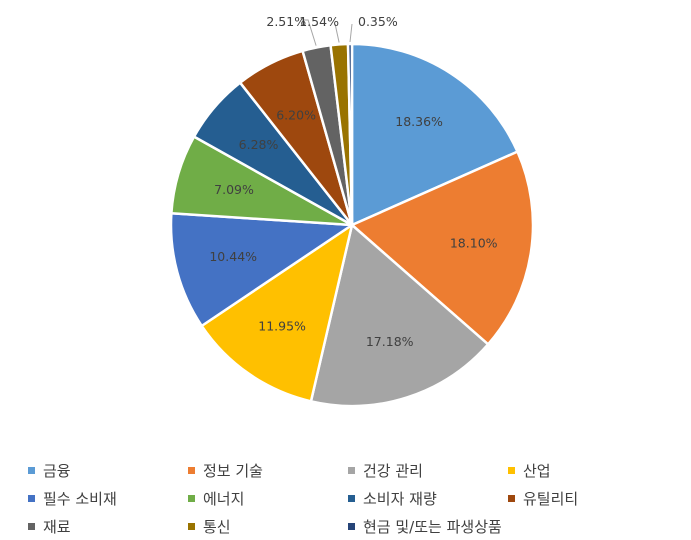  I want to click on legend-label: 유틸리티, so click(551, 498).